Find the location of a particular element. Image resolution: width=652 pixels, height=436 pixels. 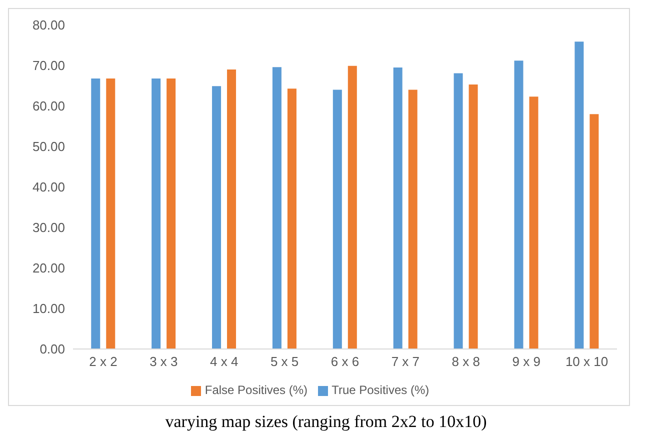

x-tick-label: 8 x 8 is located at coordinates (466, 362).